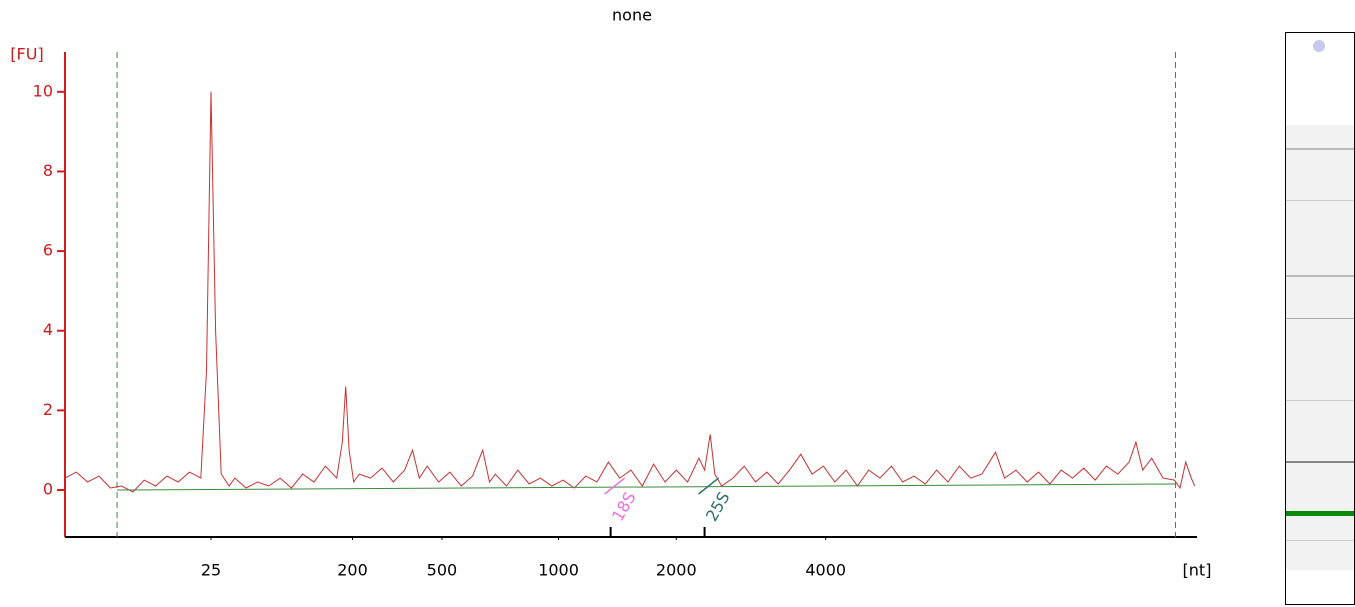  What do you see at coordinates (676, 570) in the screenshot?
I see `x-tick-label: 2000` at bounding box center [676, 570].